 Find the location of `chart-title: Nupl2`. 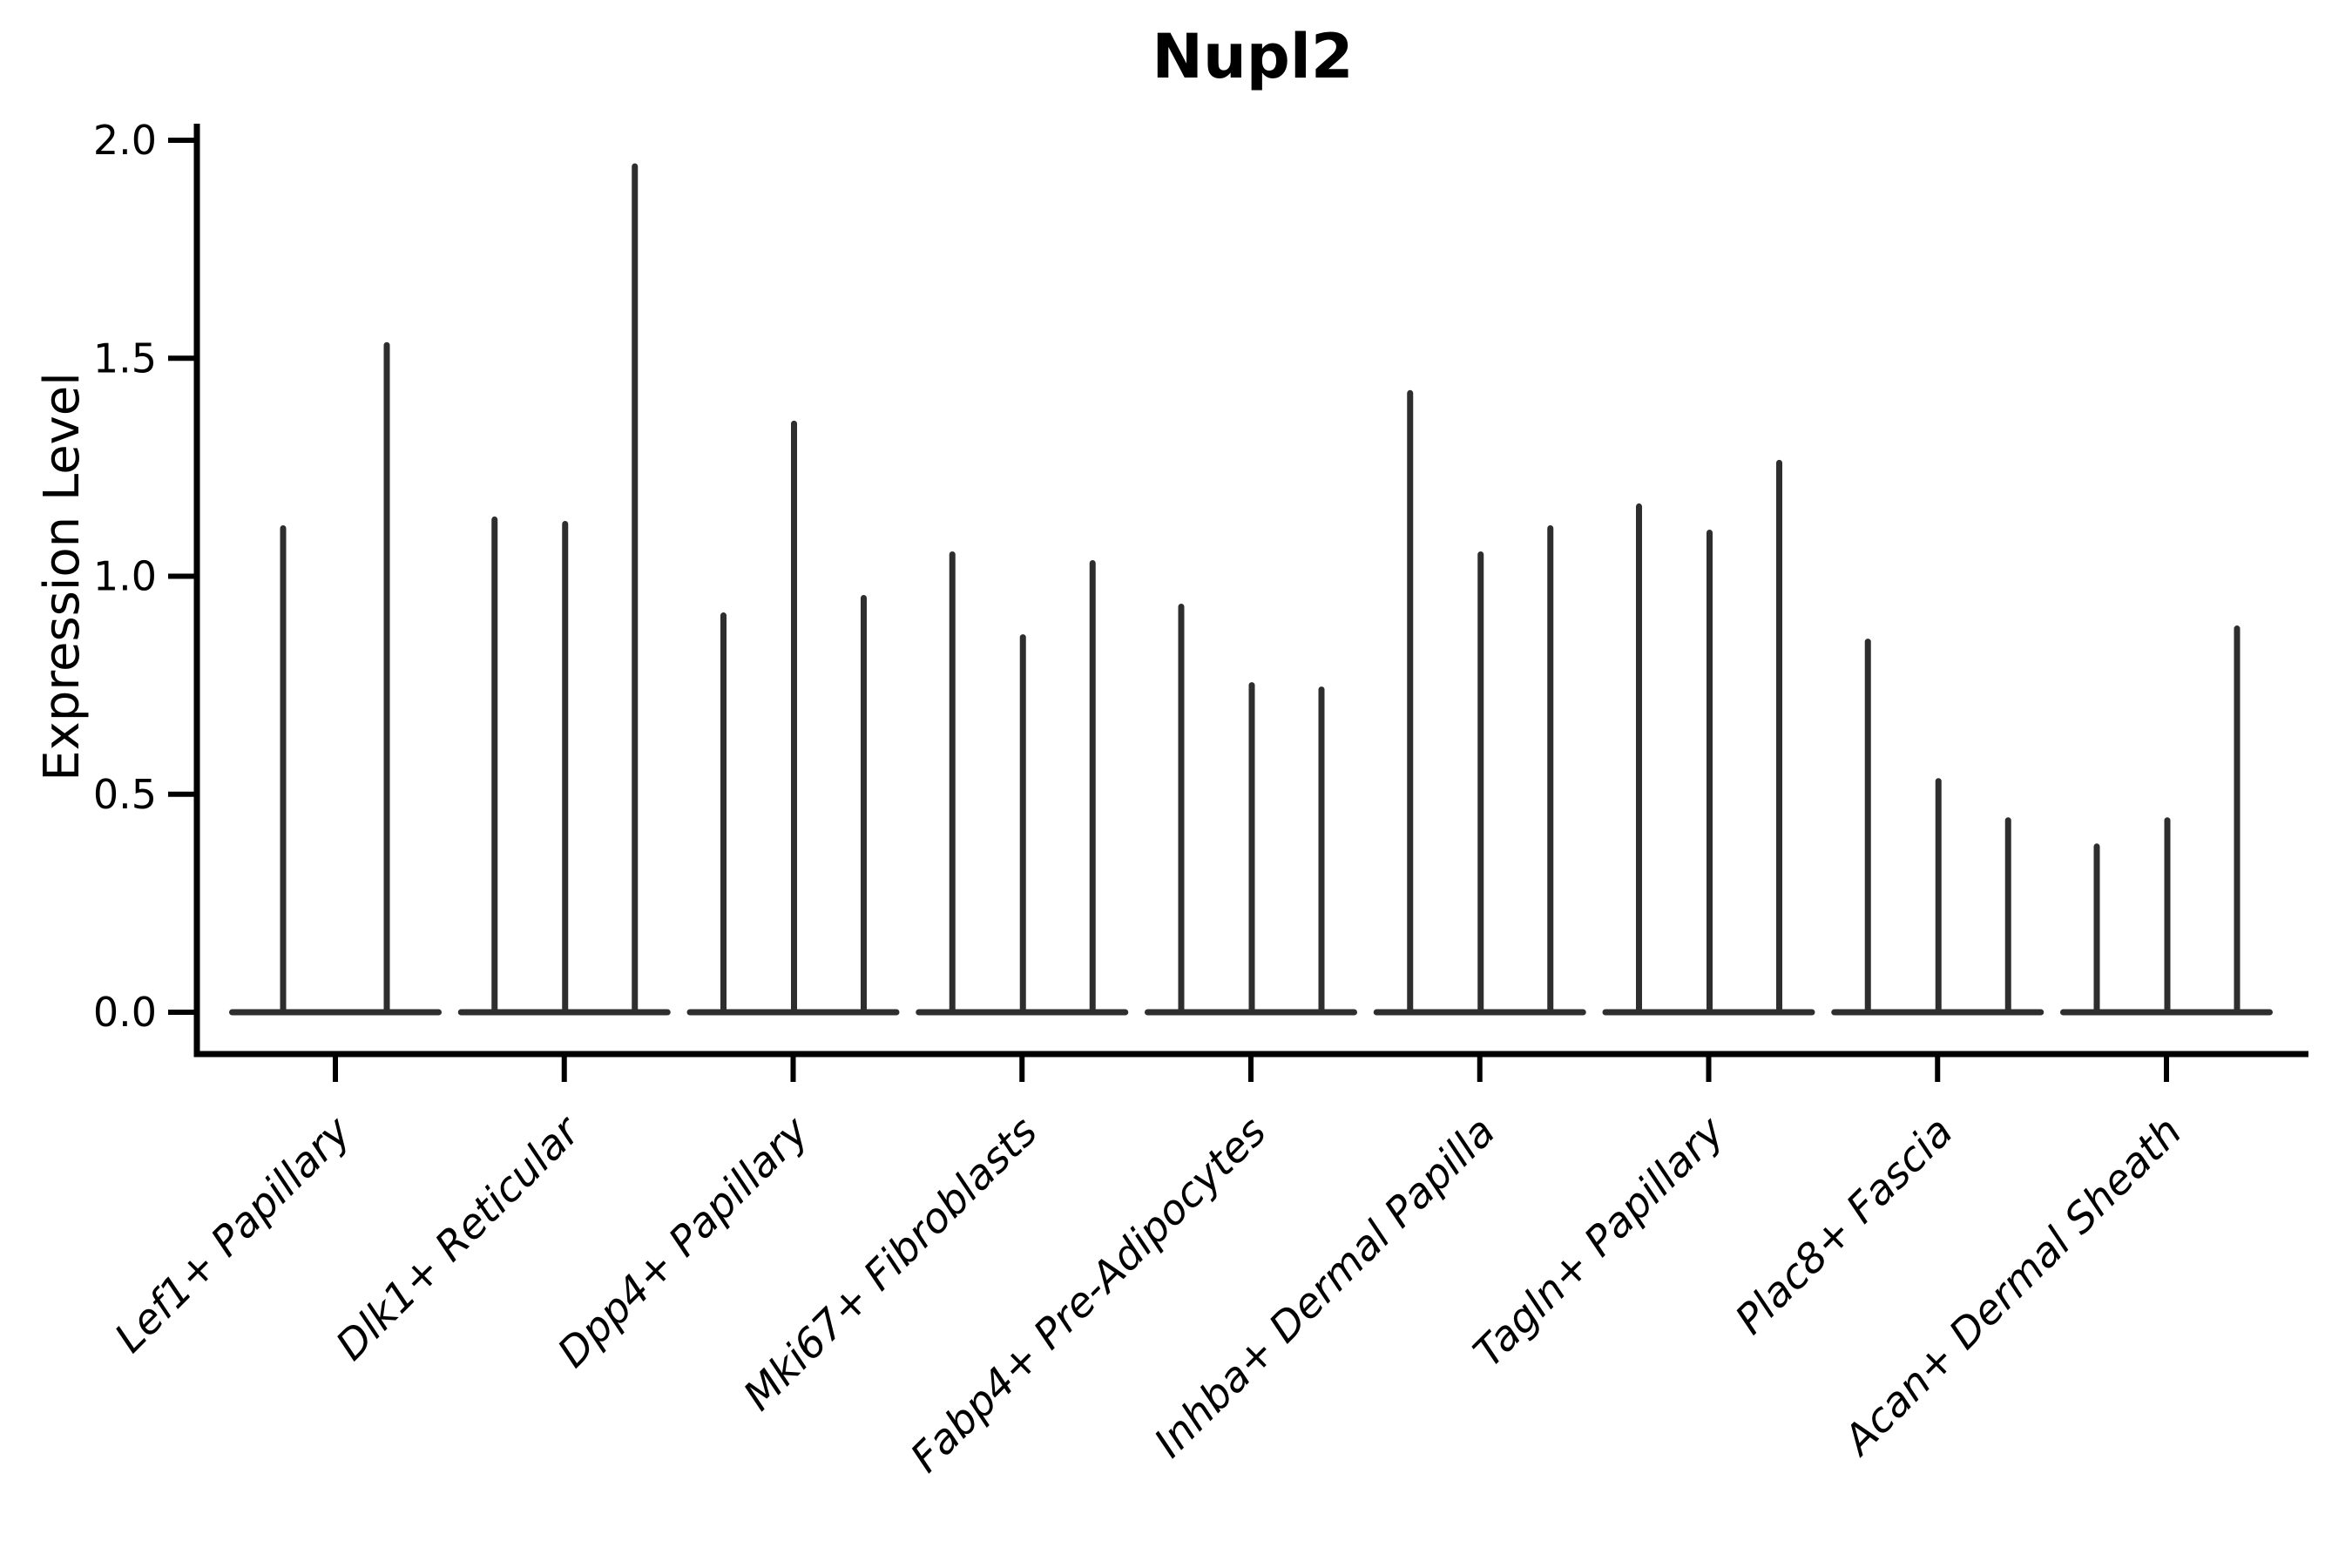

chart-title: Nupl2 is located at coordinates (1253, 56).